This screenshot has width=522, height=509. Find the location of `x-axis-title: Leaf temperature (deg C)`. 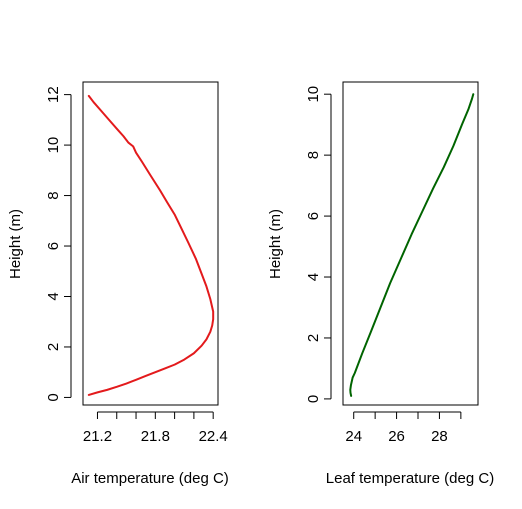

x-axis-title: Leaf temperature (deg C) is located at coordinates (410, 478).